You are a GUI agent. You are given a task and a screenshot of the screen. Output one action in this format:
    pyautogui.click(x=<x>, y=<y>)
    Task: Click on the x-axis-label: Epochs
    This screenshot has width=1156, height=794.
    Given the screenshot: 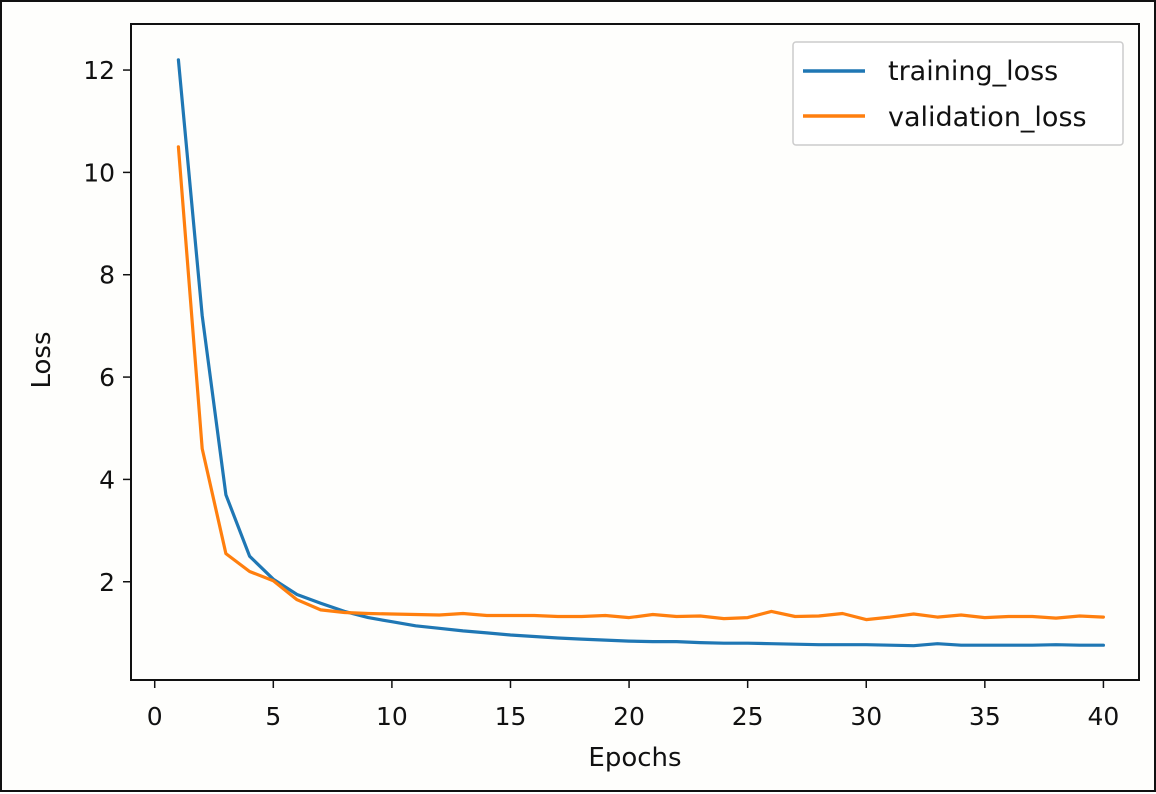 What is the action you would take?
    pyautogui.click(x=634, y=758)
    